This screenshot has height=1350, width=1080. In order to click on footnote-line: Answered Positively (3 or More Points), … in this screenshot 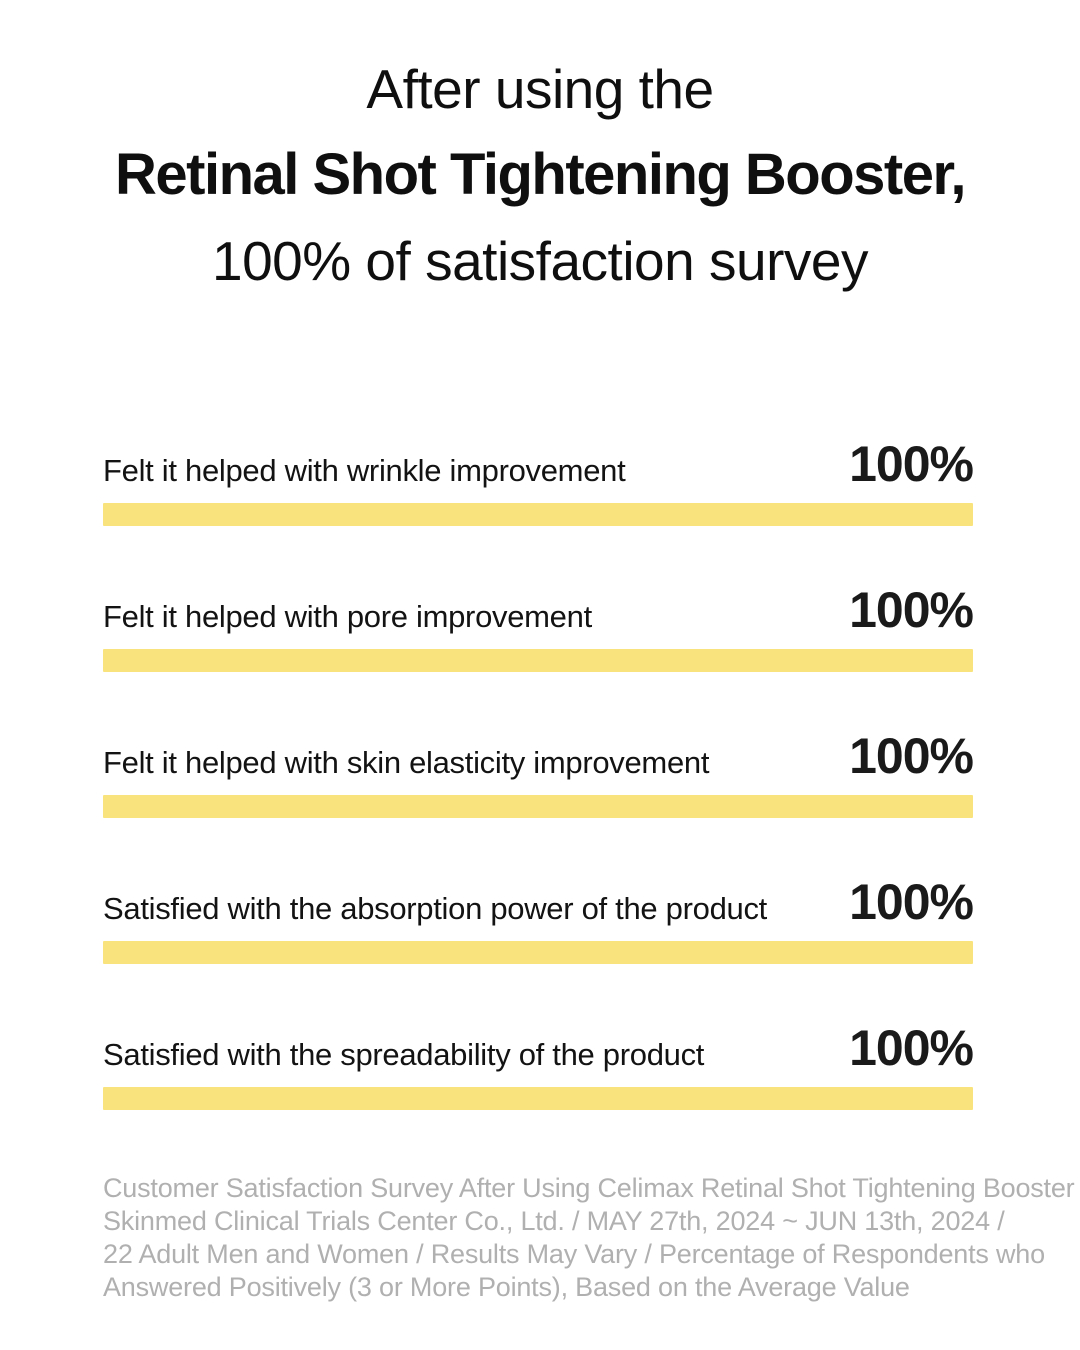, I will do `click(506, 1287)`.